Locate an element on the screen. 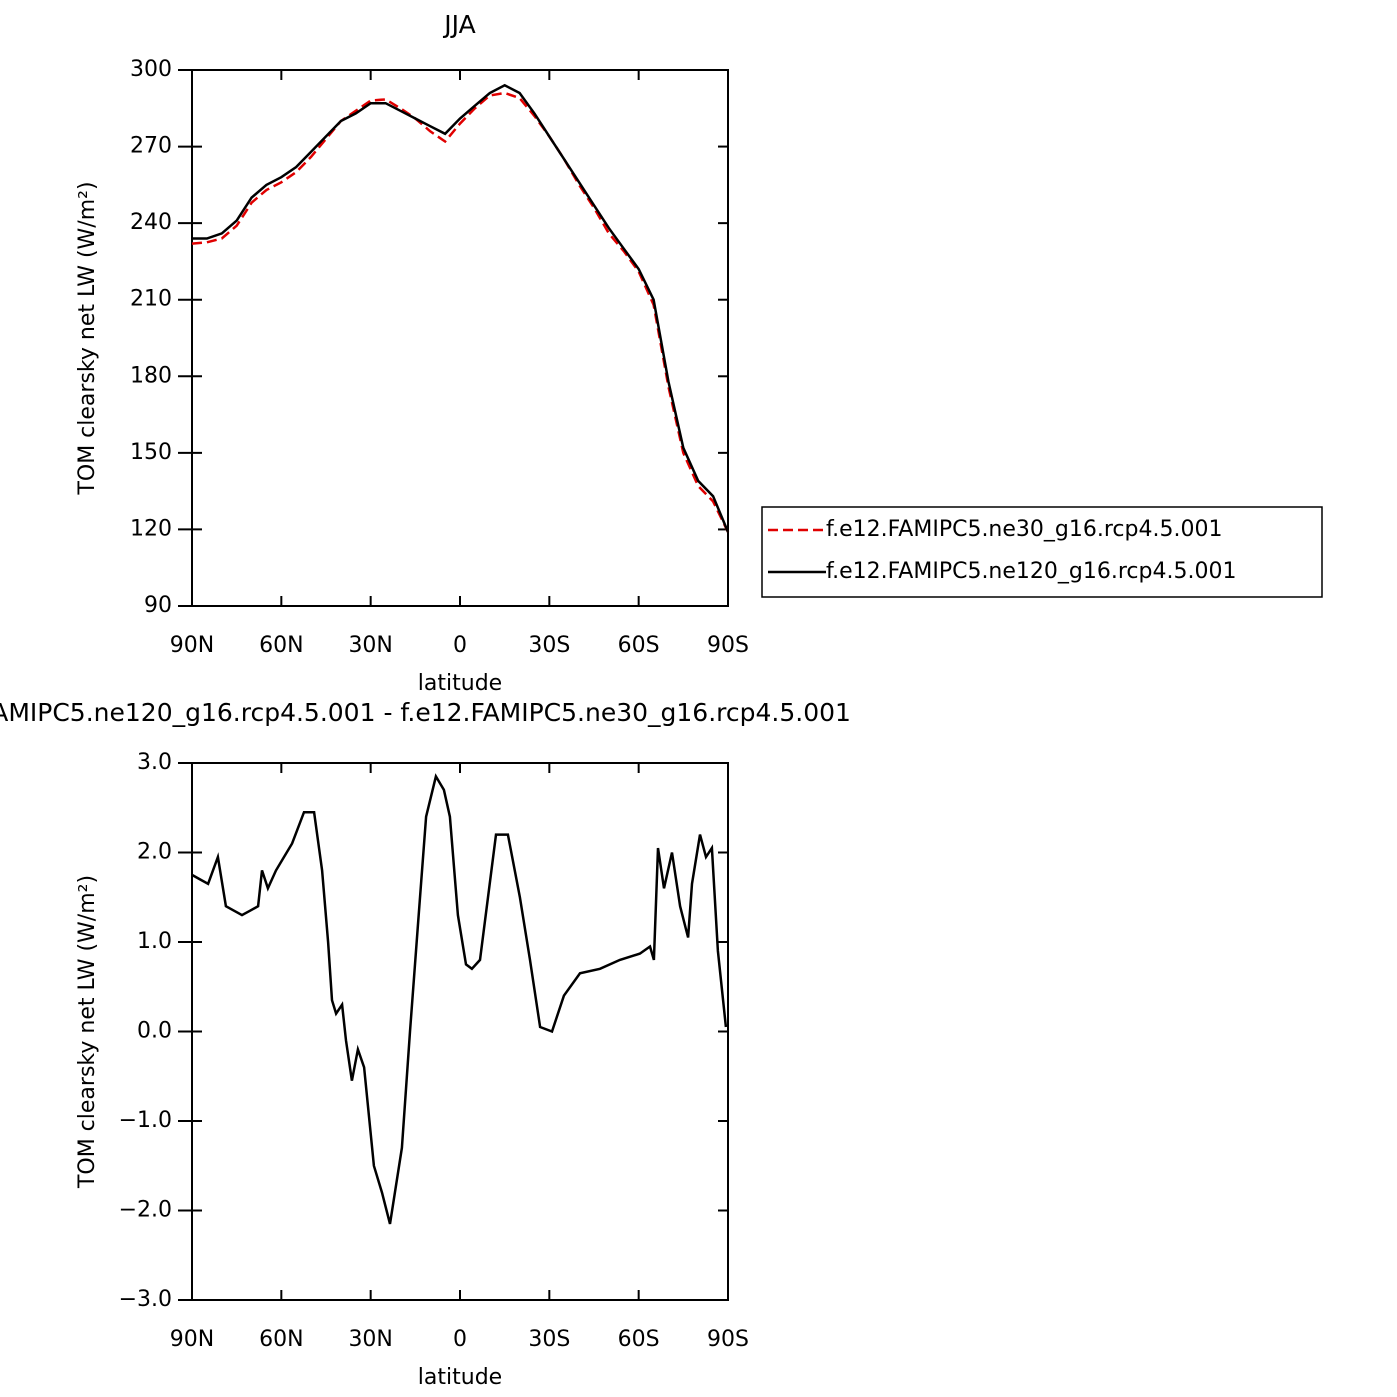 The image size is (1397, 1397). legend-label: f.e12.FAMIPC5.ne120_g16.rcp4.5.001 is located at coordinates (1031, 571).